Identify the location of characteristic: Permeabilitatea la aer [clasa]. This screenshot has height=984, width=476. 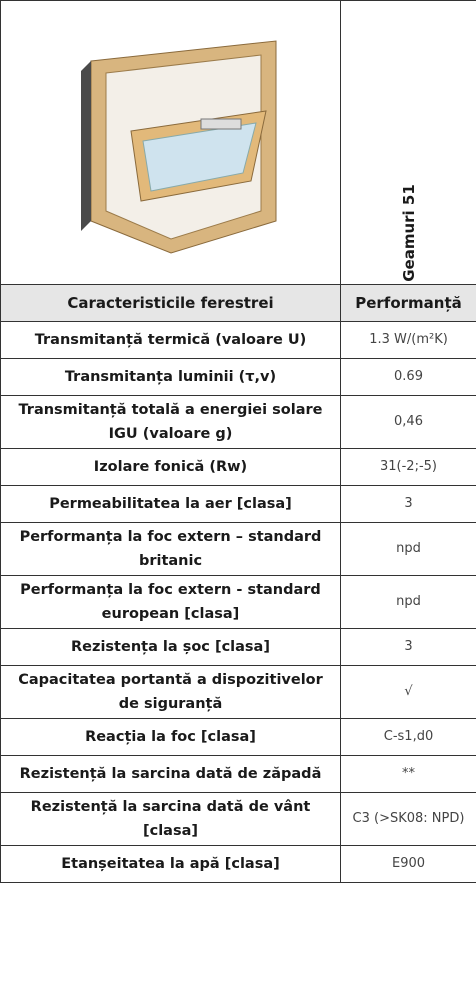
(170, 504).